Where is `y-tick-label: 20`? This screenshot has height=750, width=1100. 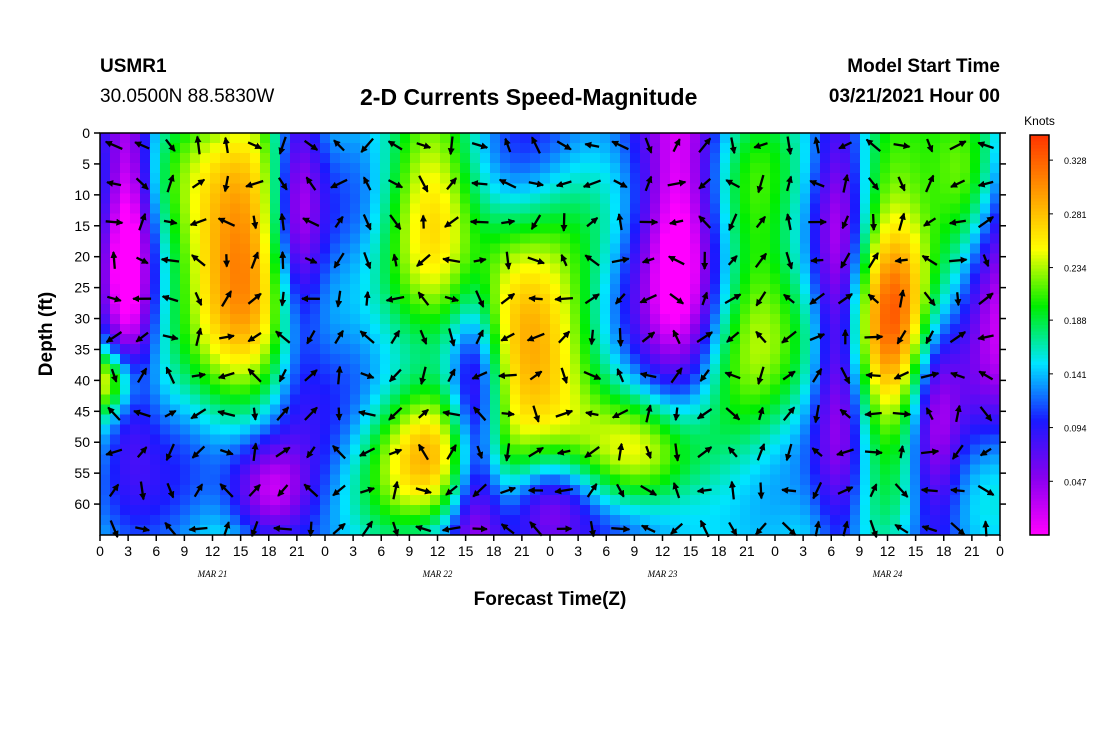
y-tick-label: 20 is located at coordinates (82, 257).